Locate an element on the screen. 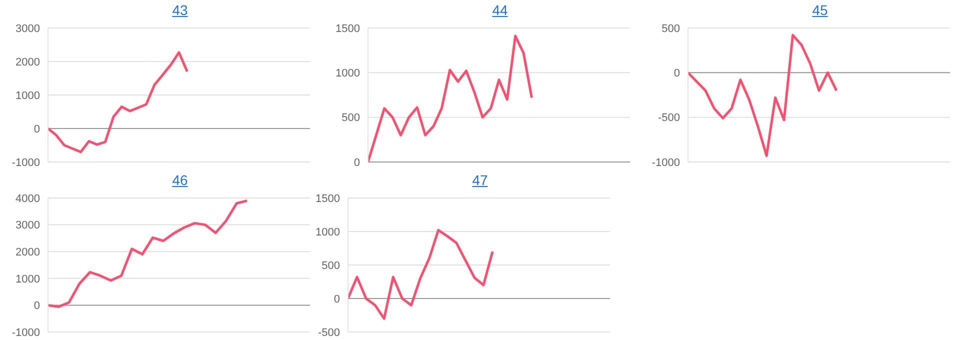  y-tick-label: 4000 is located at coordinates (28, 198).